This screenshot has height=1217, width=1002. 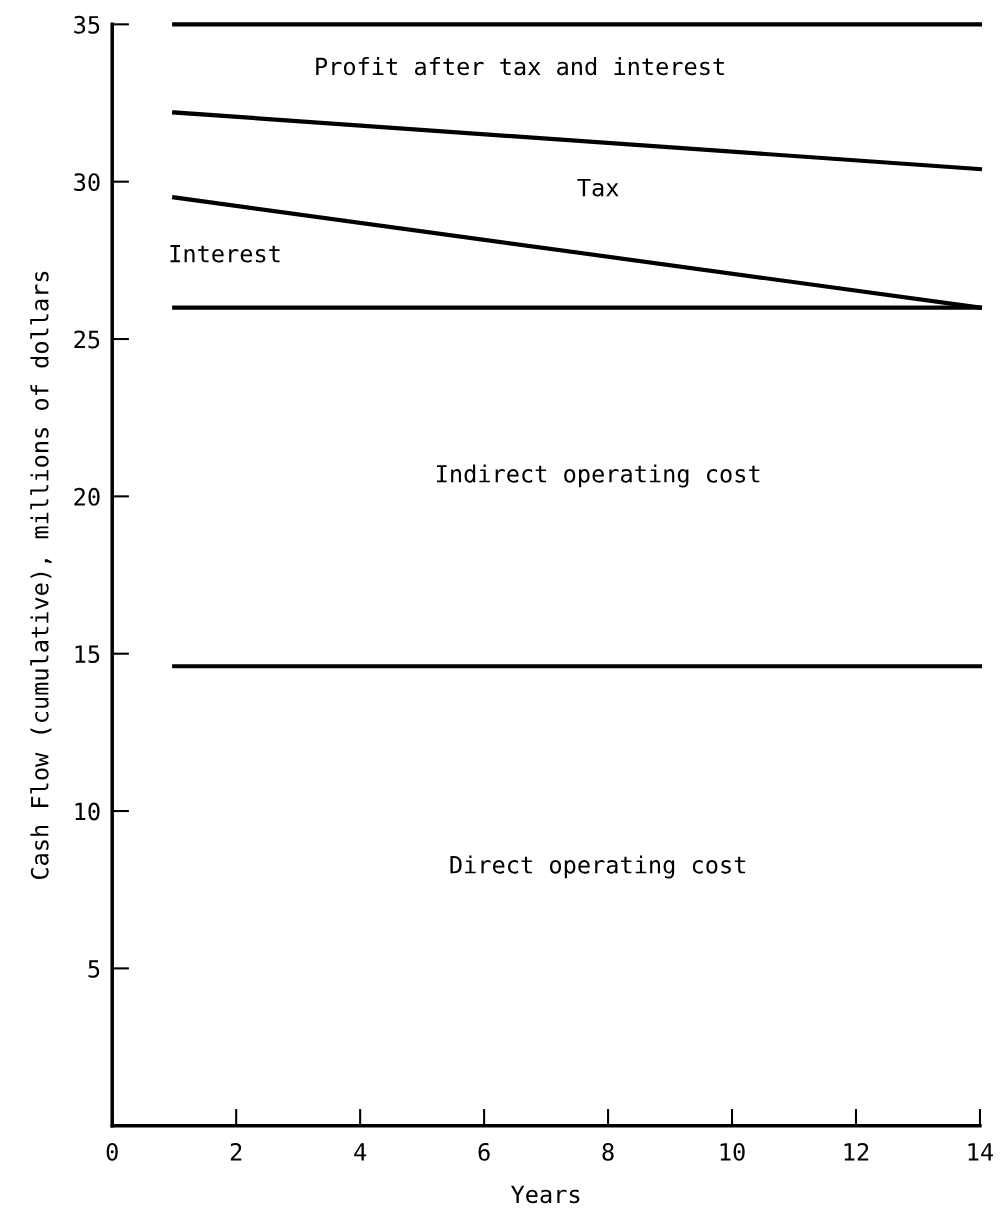 I want to click on annotation: Interest, so click(x=225, y=253).